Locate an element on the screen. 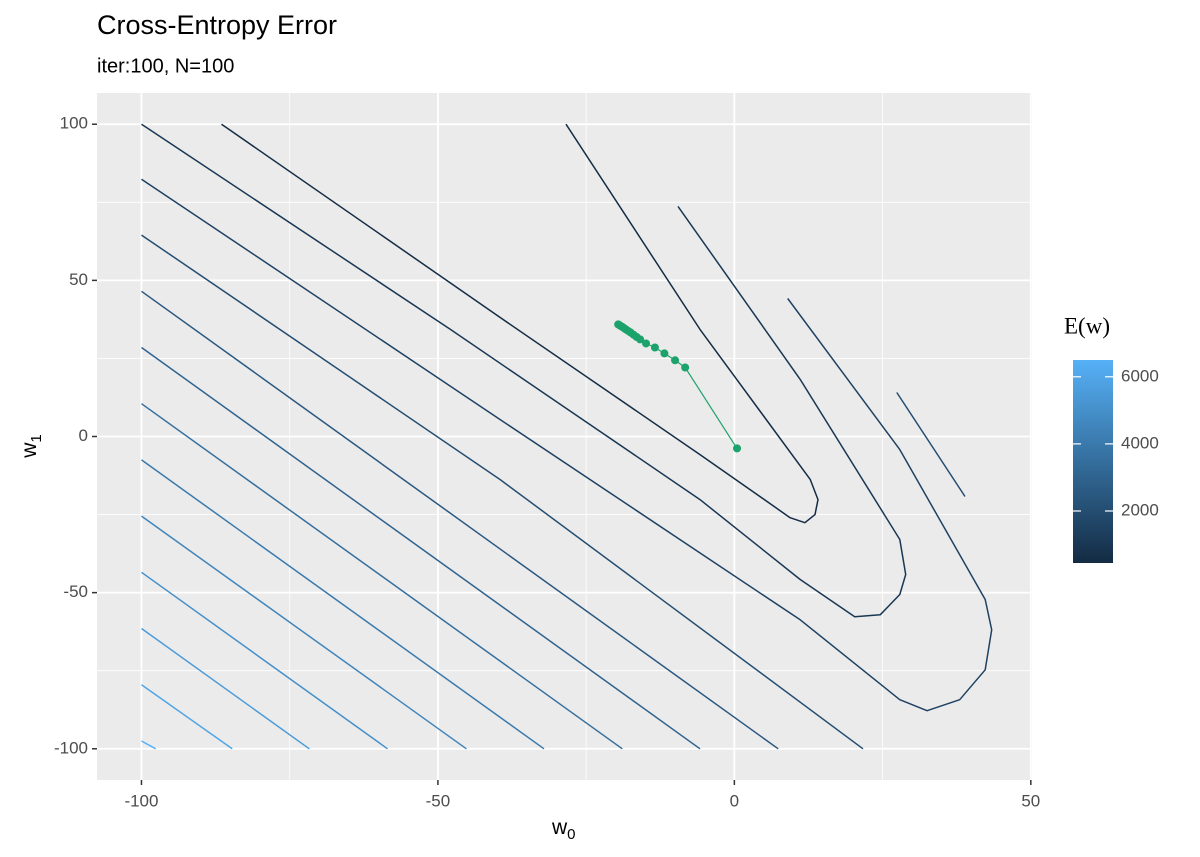 The width and height of the screenshot is (1200, 857). y-tick-label: -50 is located at coordinates (75, 591).